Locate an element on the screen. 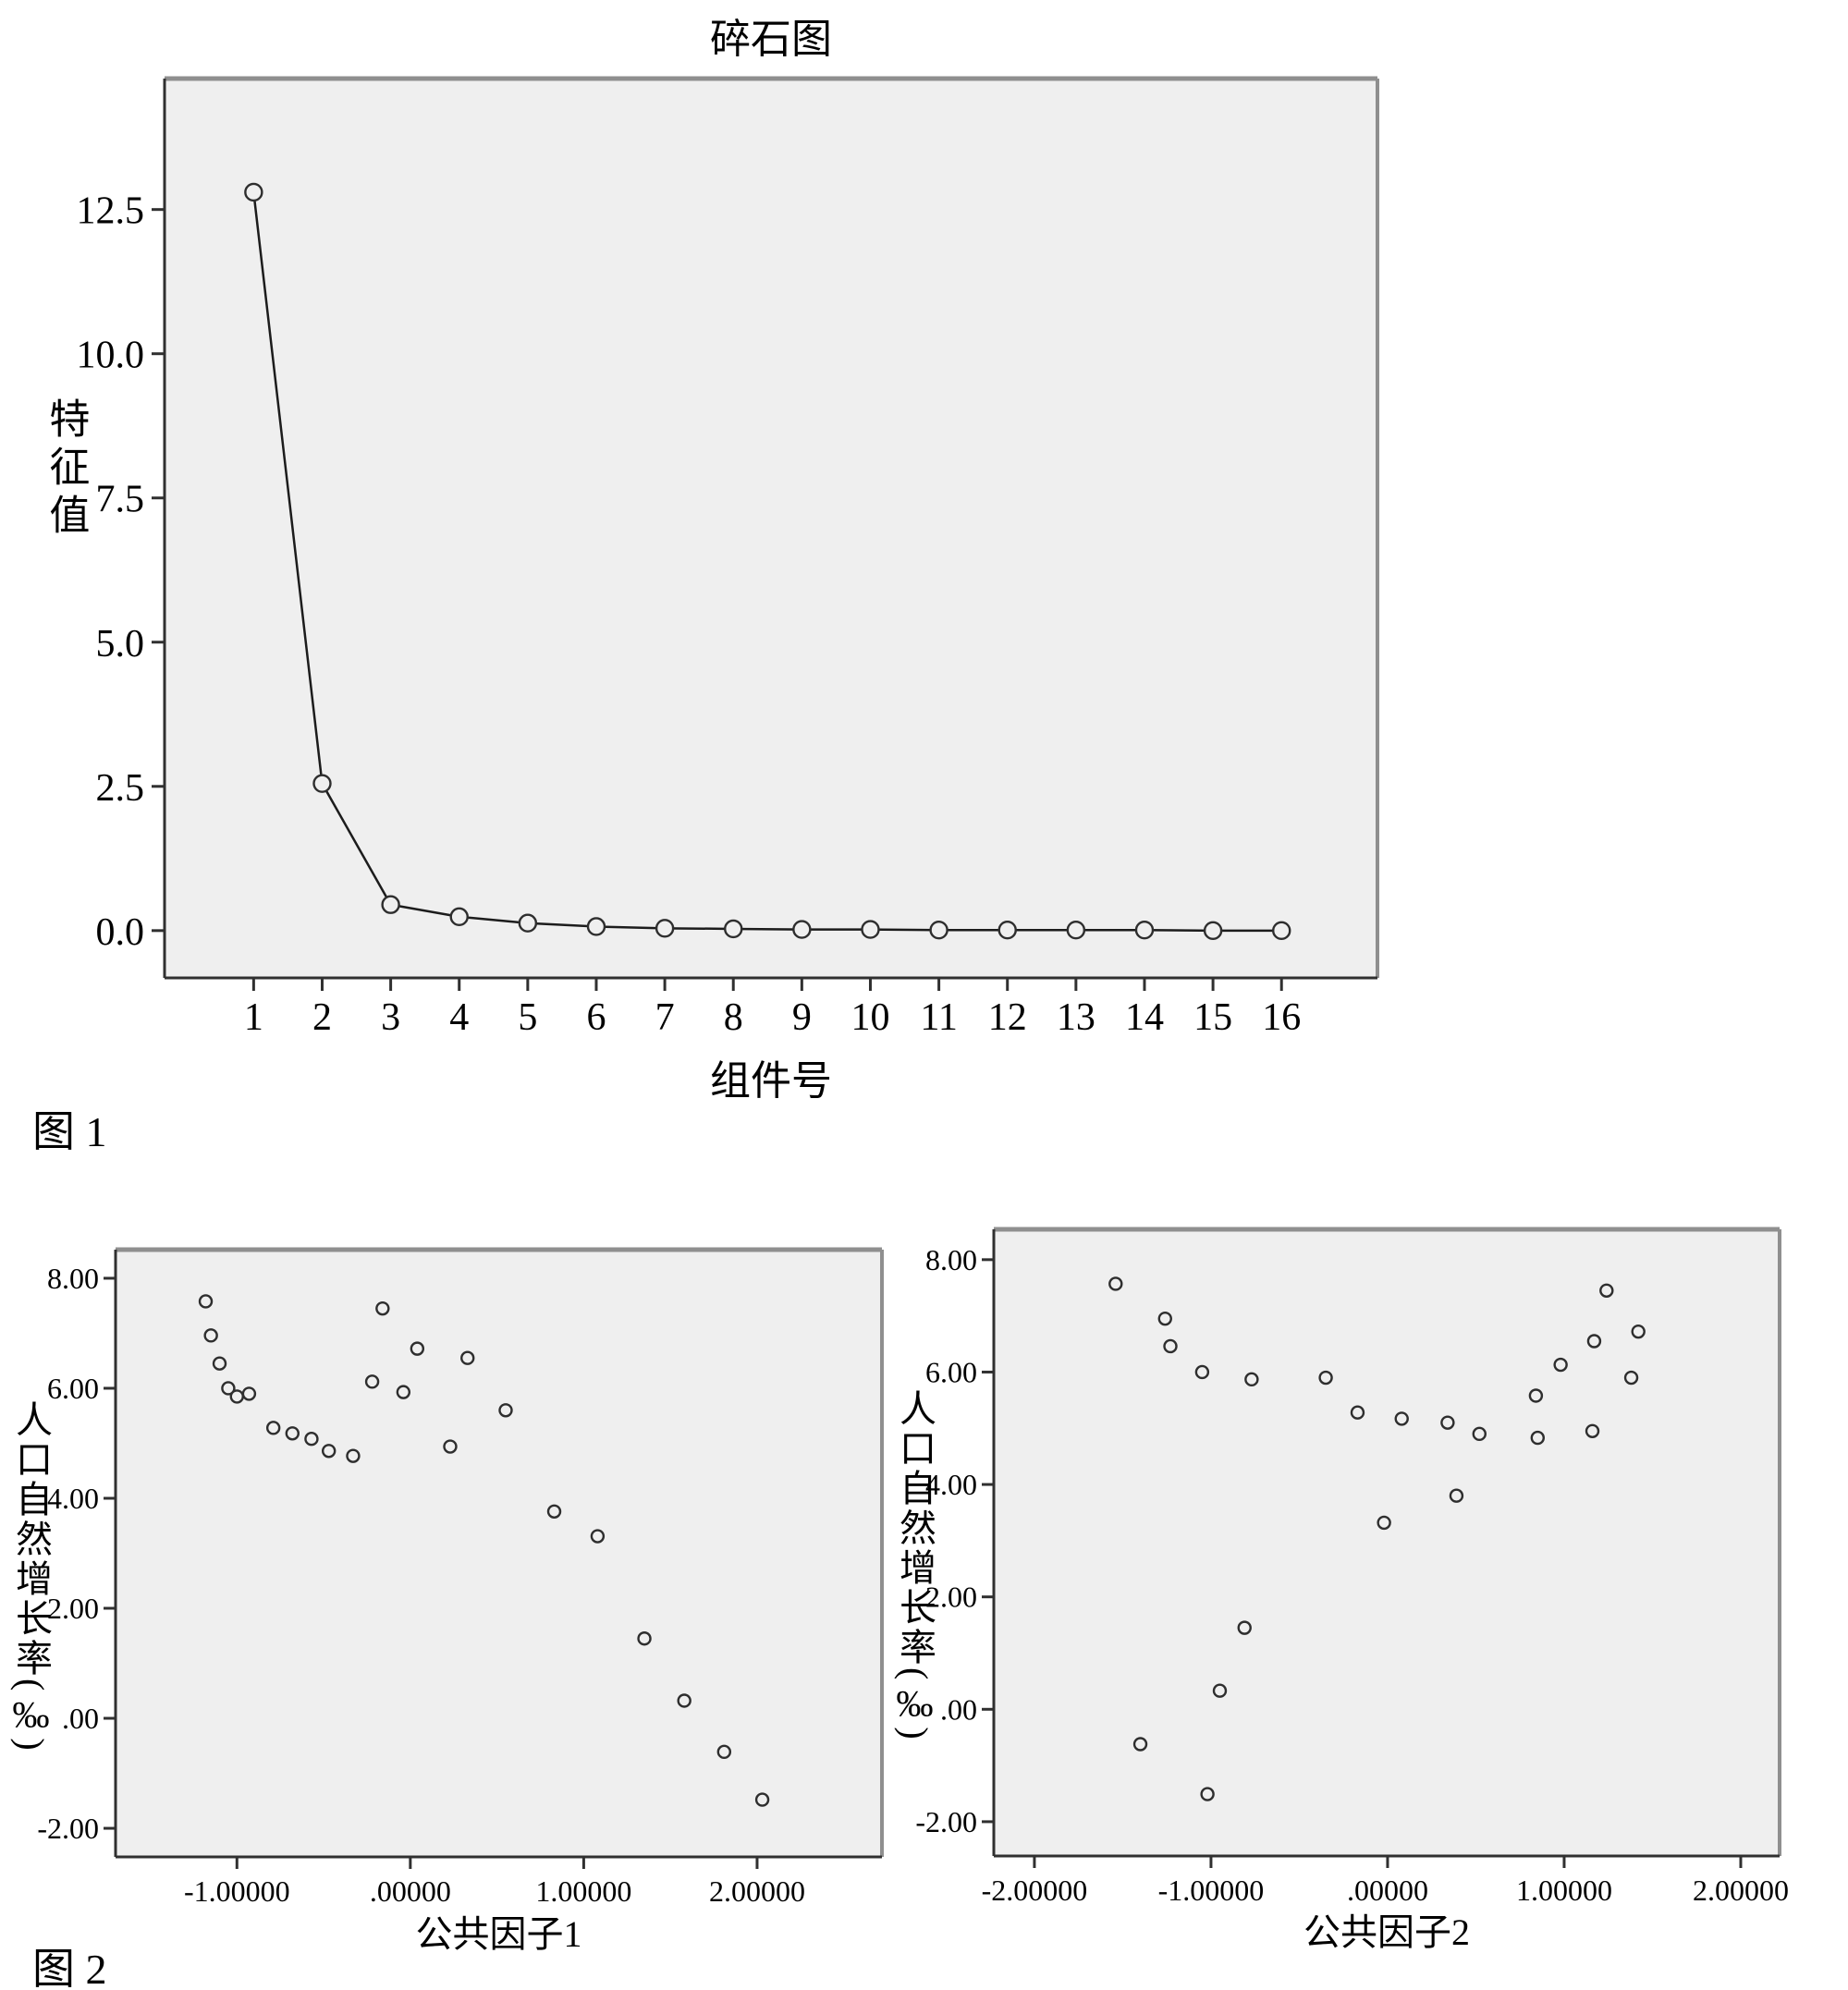 The image size is (1848, 1990). svg-text: 4 is located at coordinates (459, 1017).